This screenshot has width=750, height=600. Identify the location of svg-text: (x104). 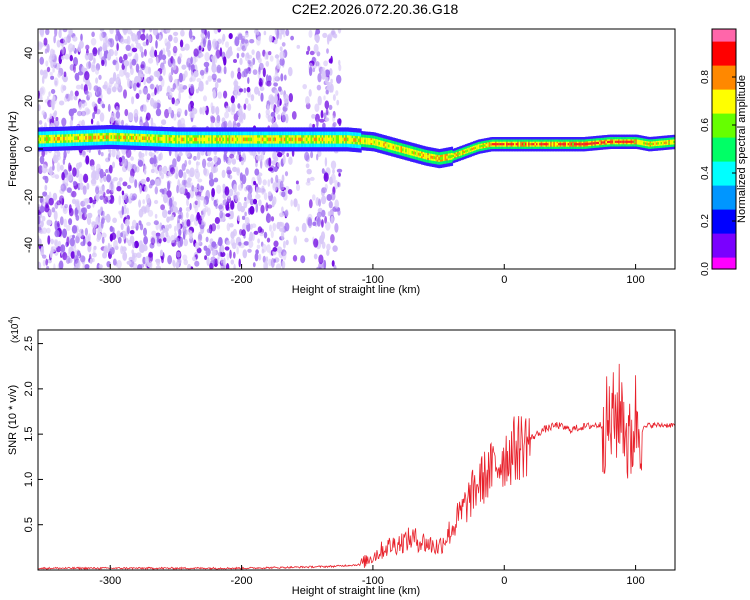
(14, 329).